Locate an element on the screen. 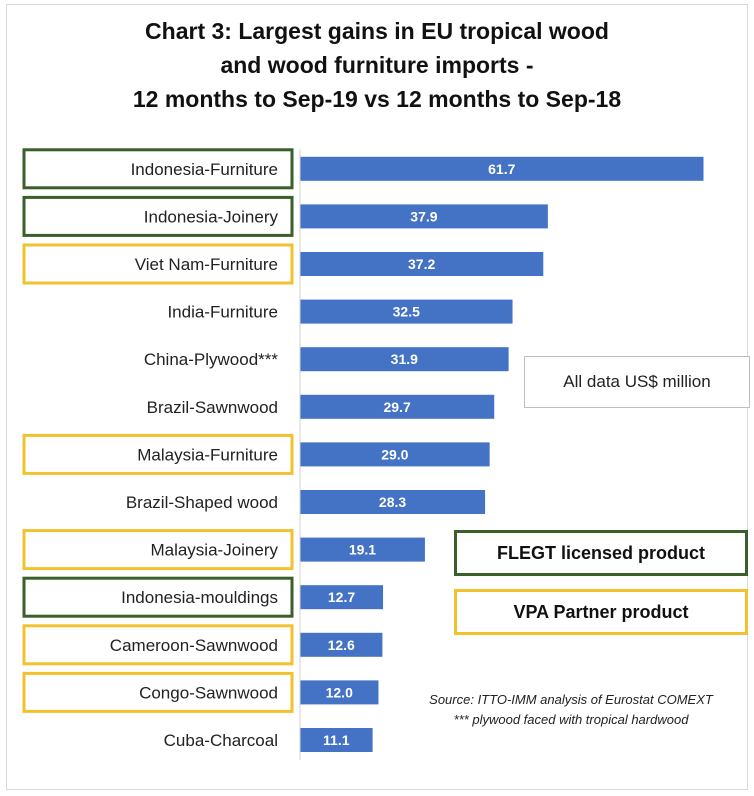  data-label: 12.0 is located at coordinates (339, 692).